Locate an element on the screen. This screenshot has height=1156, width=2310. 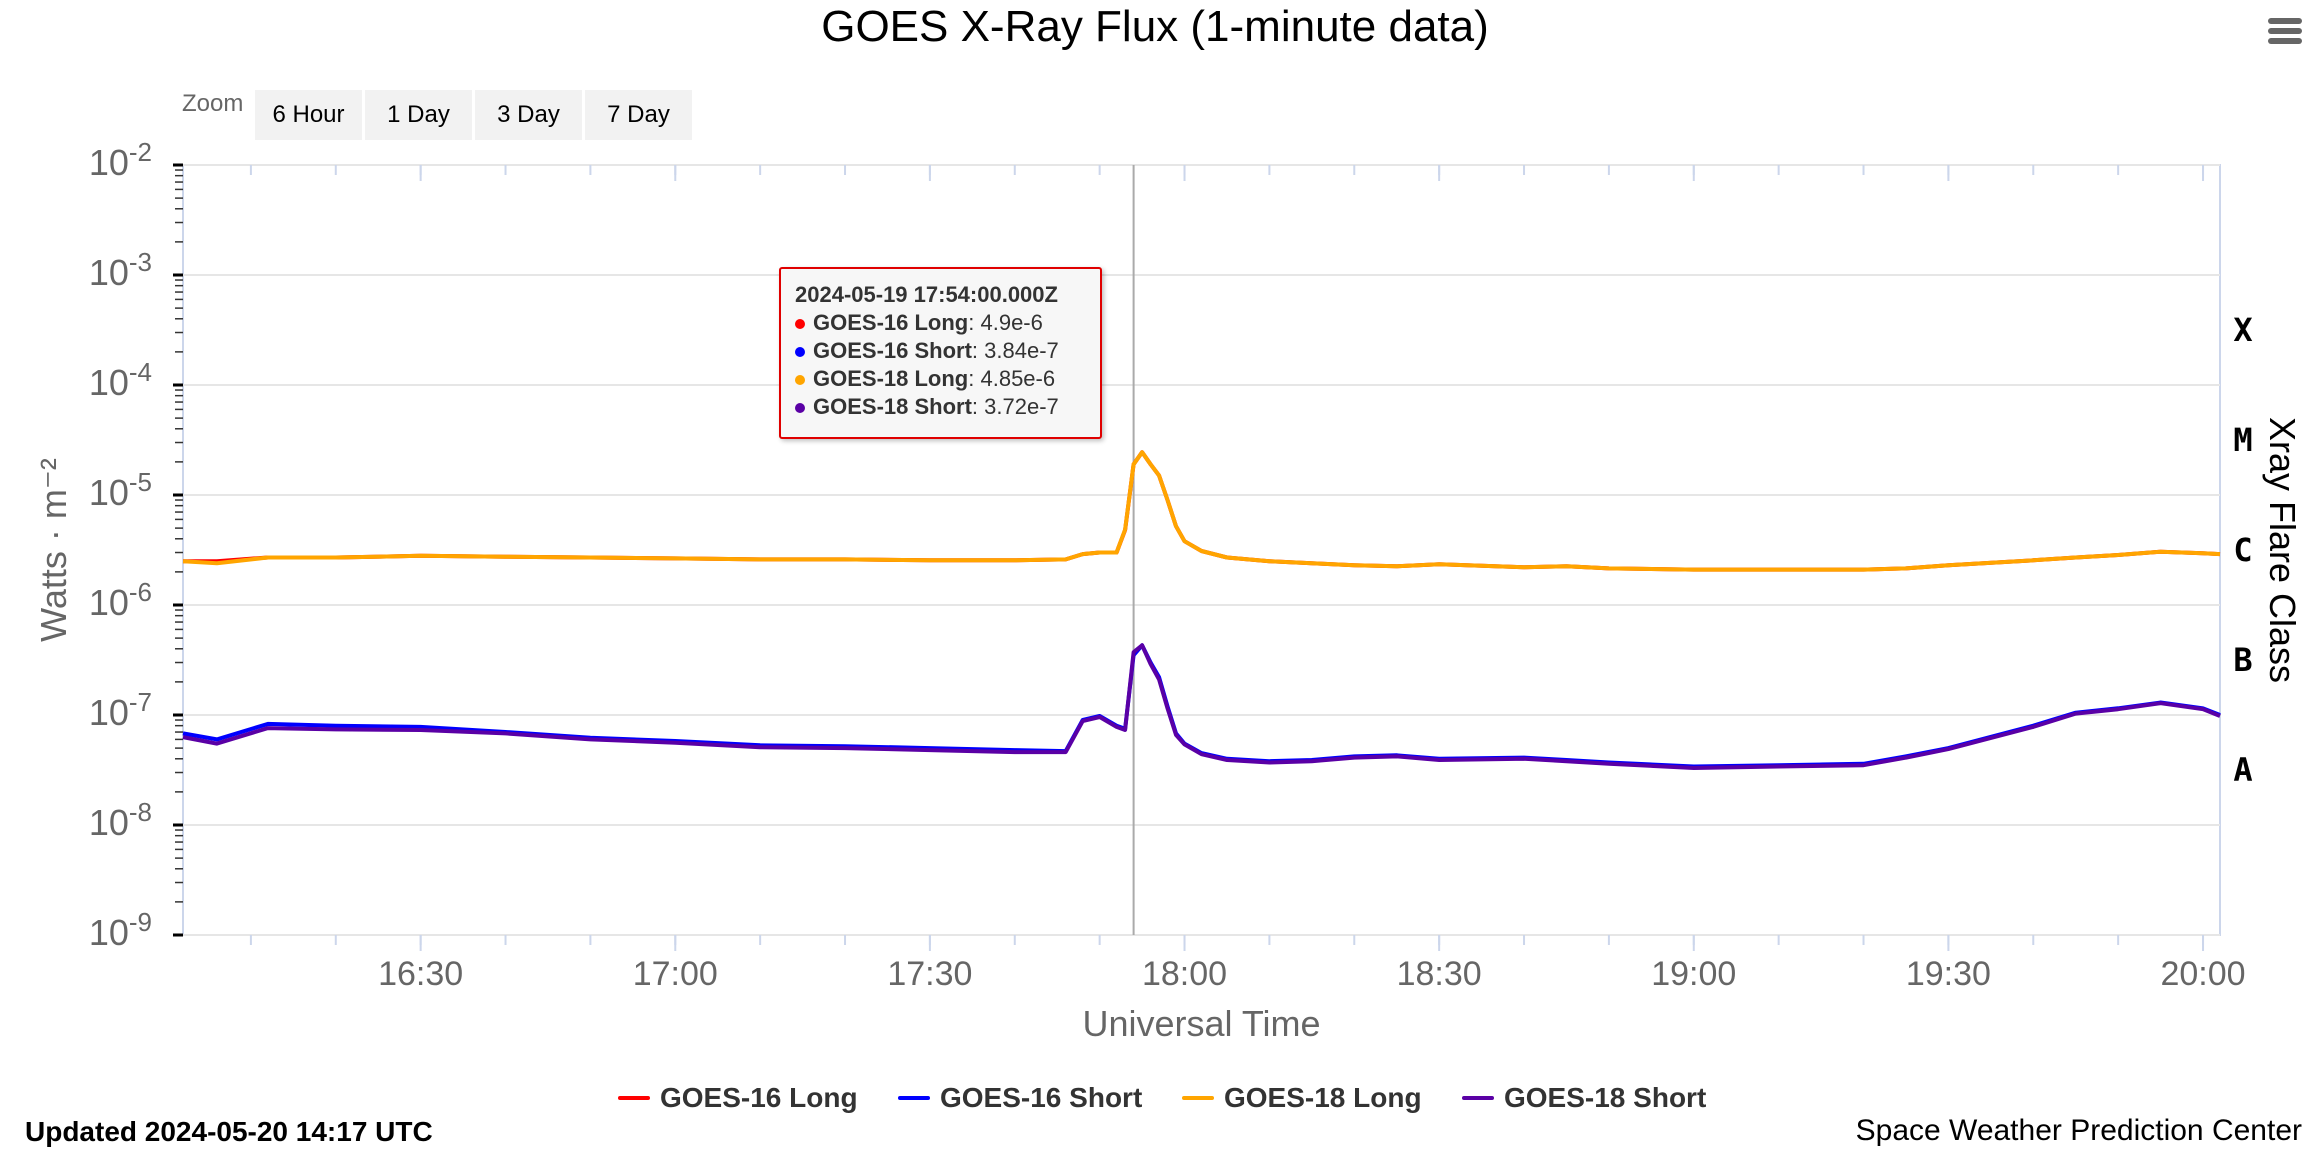
legend-item-goes18-short: GOES-18 Short is located at coordinates (1584, 1098).